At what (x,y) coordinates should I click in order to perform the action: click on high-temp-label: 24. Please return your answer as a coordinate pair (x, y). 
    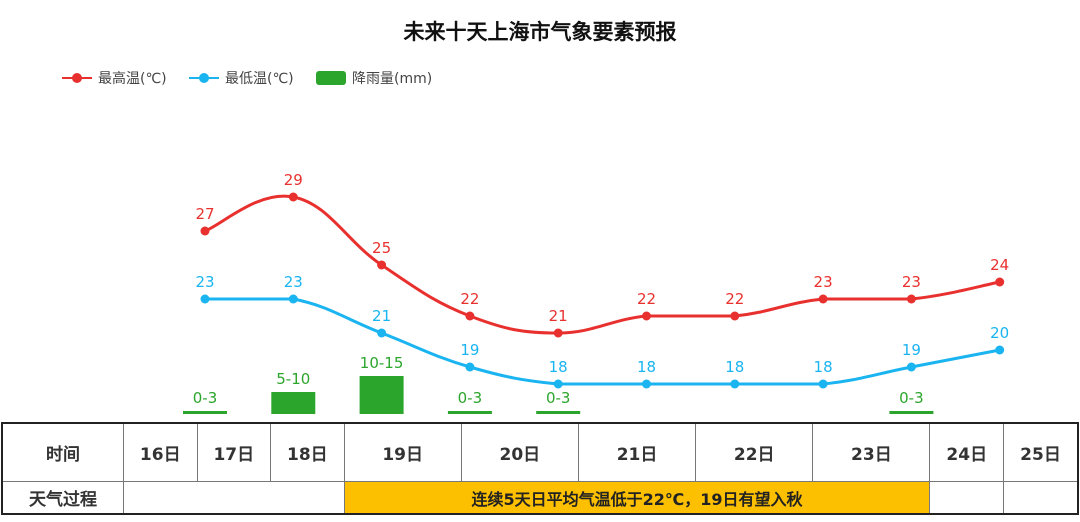
    Looking at the image, I should click on (999, 265).